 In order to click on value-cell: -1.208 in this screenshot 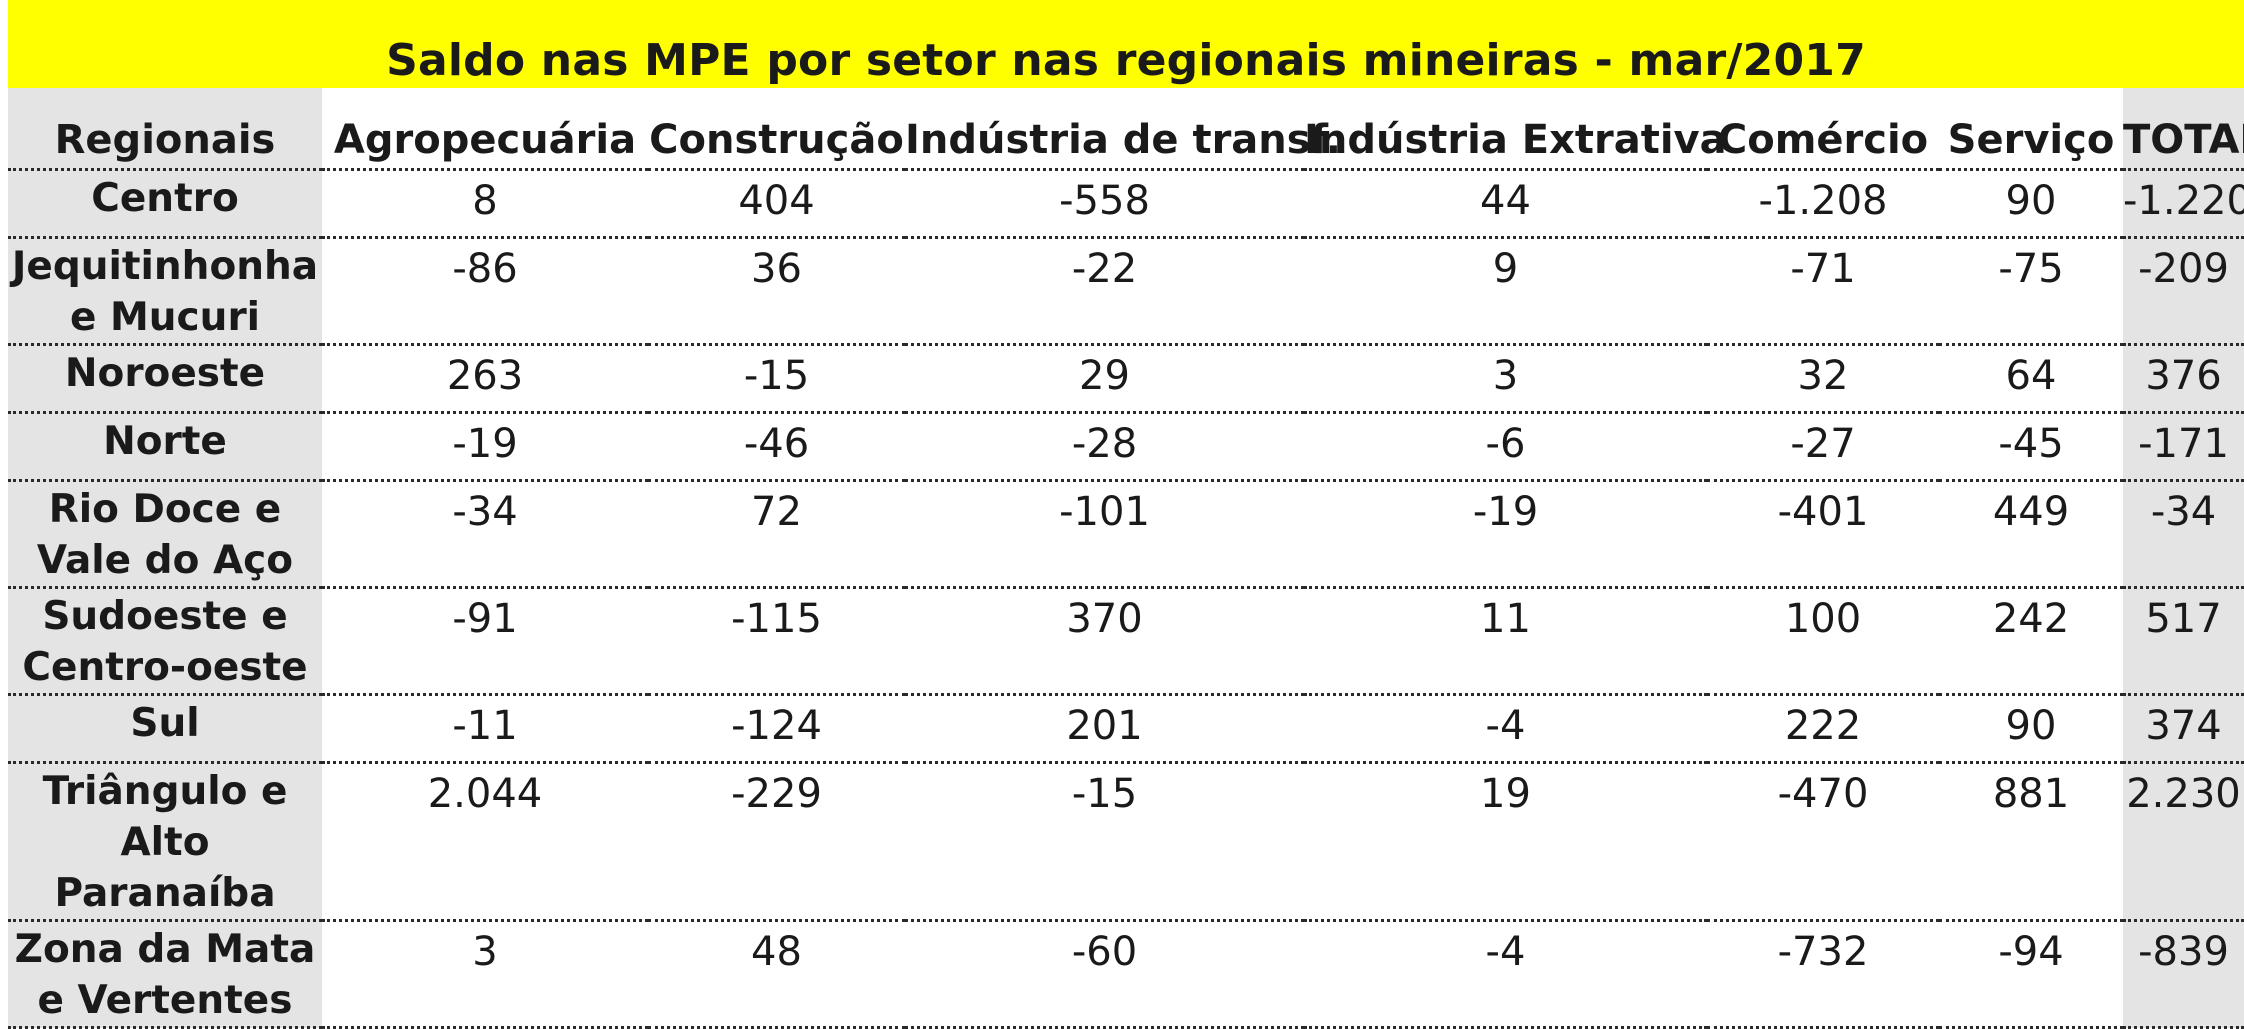, I will do `click(1823, 204)`.